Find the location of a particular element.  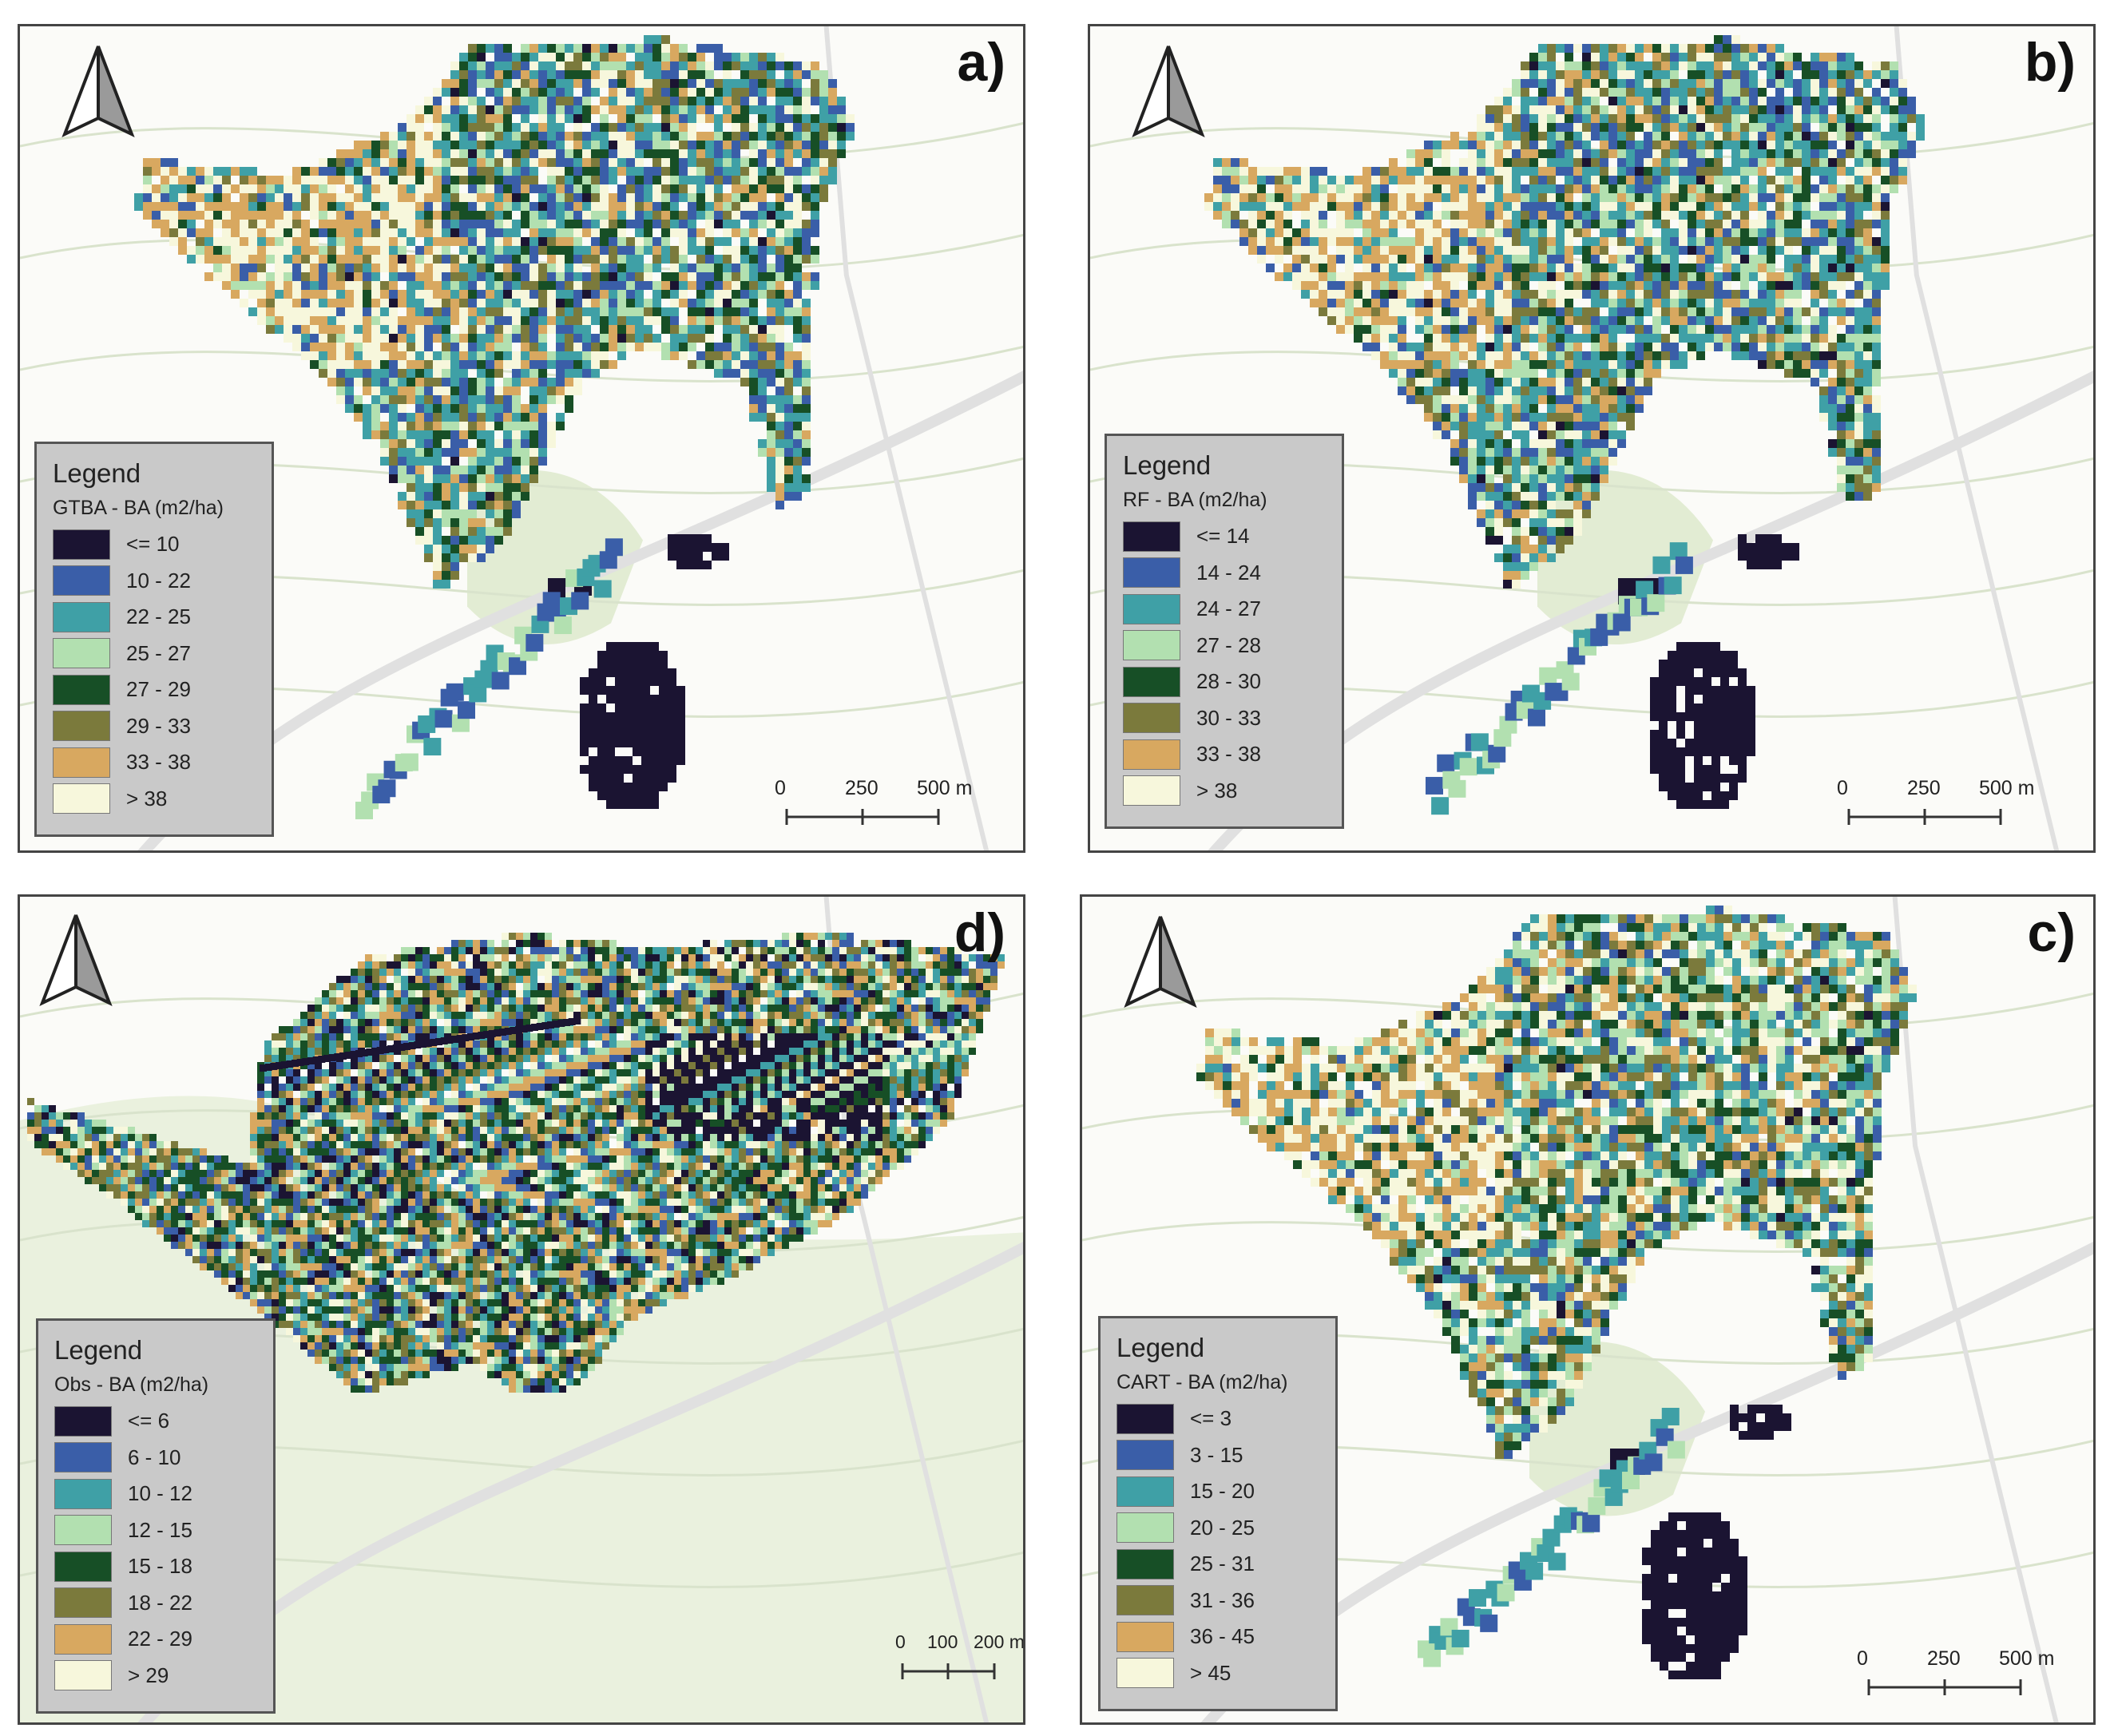

legend-class-label: > 29 is located at coordinates (148, 1675).